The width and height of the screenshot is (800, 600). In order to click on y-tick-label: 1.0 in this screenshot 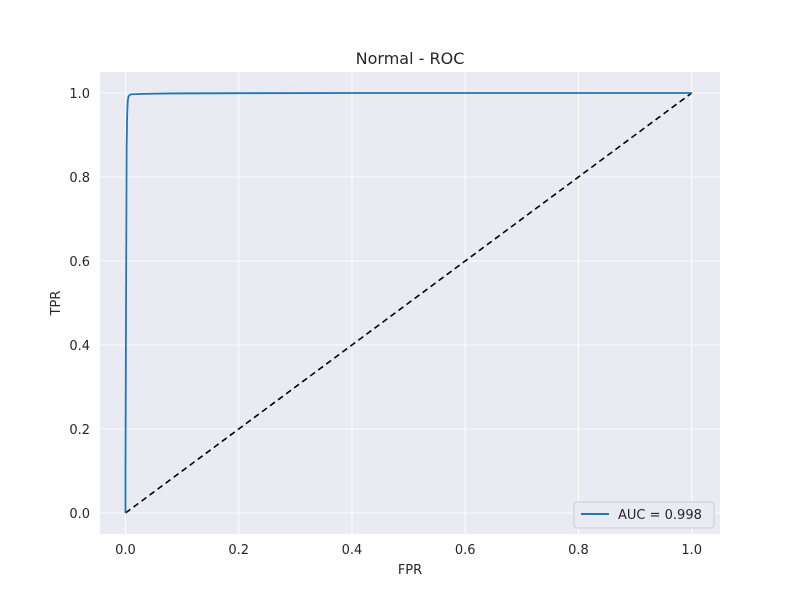, I will do `click(79, 94)`.